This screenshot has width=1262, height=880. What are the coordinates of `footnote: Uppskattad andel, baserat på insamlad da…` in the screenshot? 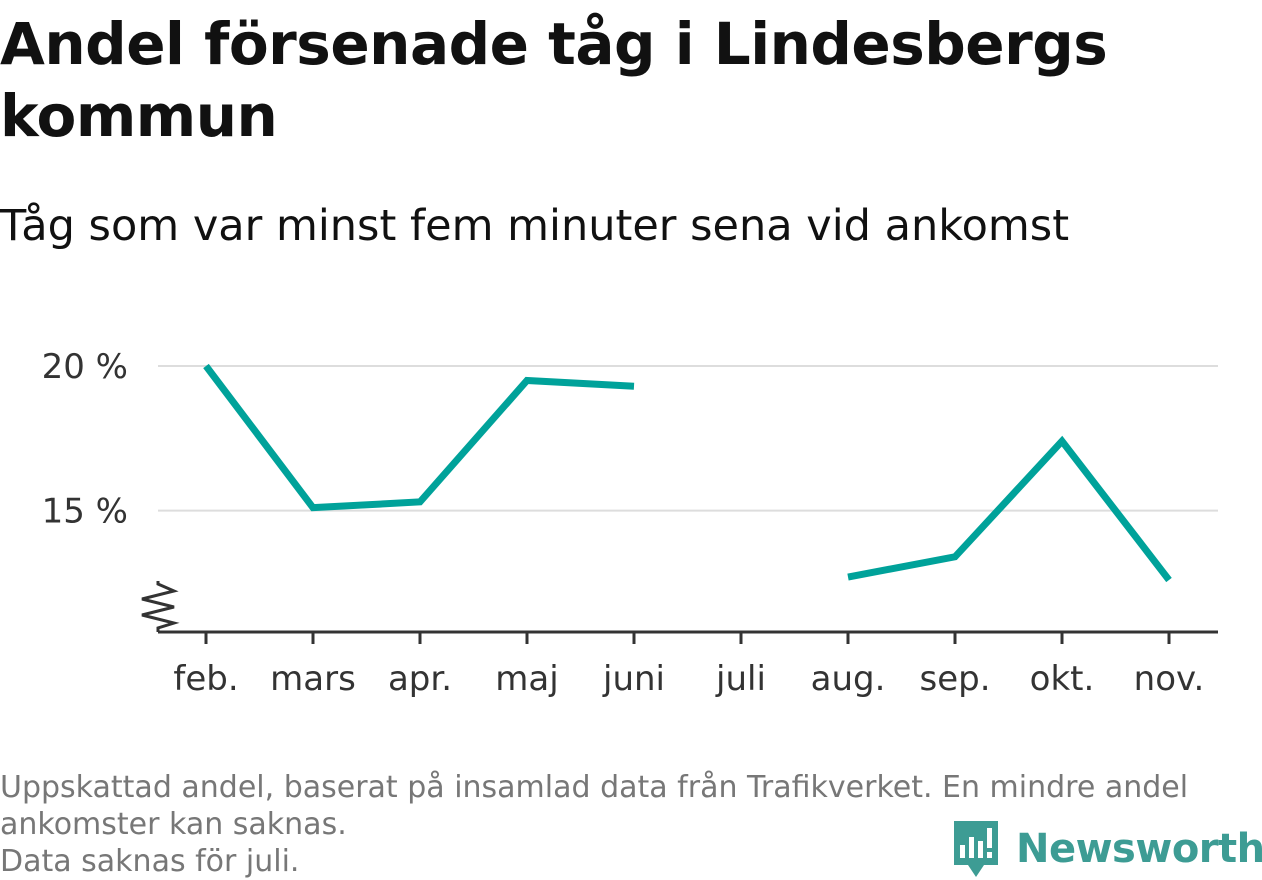 It's located at (625, 824).